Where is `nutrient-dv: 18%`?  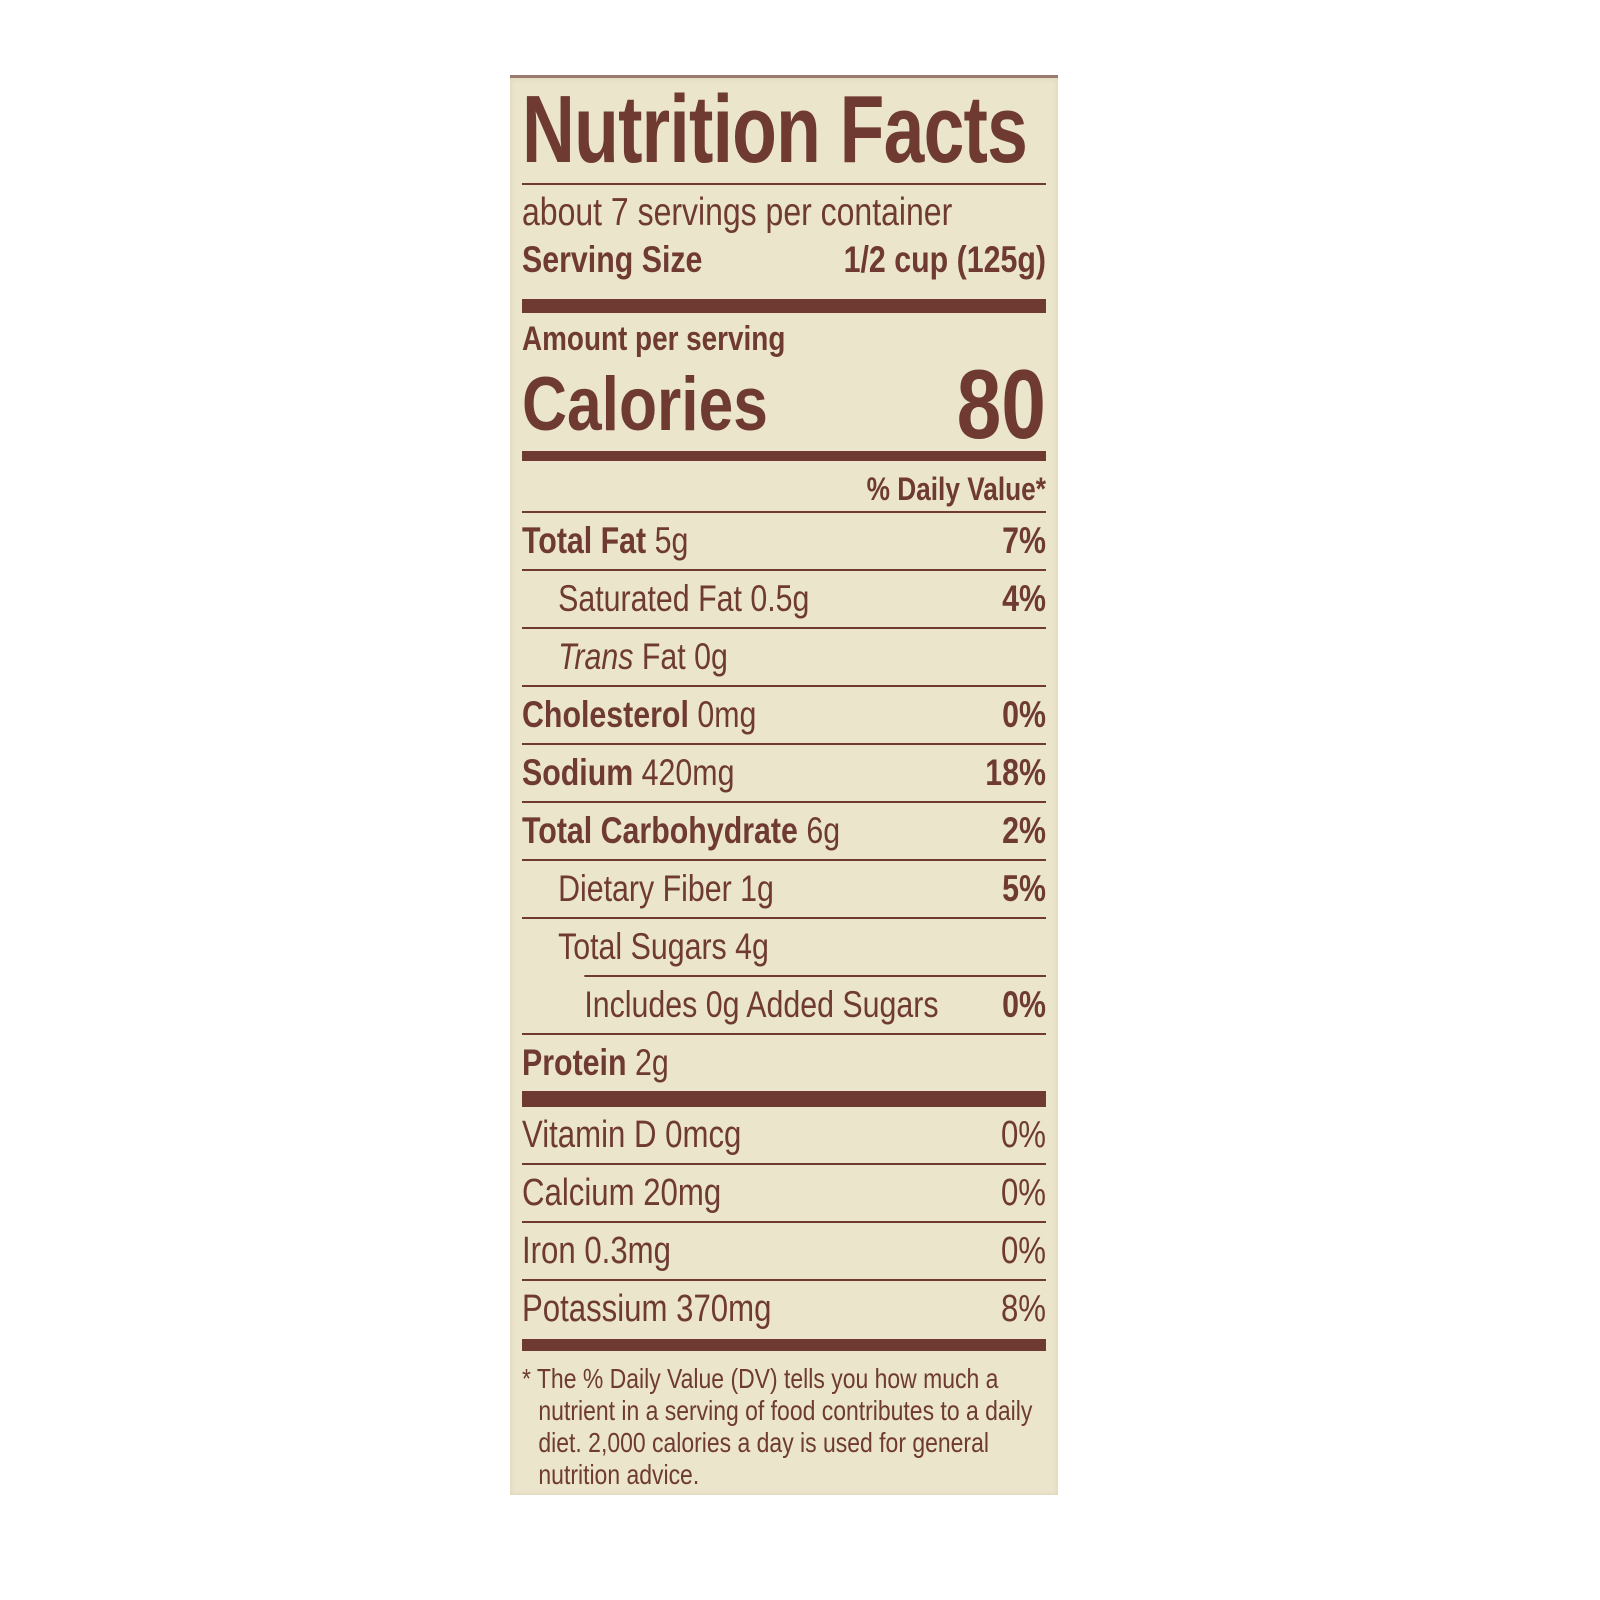 nutrient-dv: 18% is located at coordinates (1015, 772).